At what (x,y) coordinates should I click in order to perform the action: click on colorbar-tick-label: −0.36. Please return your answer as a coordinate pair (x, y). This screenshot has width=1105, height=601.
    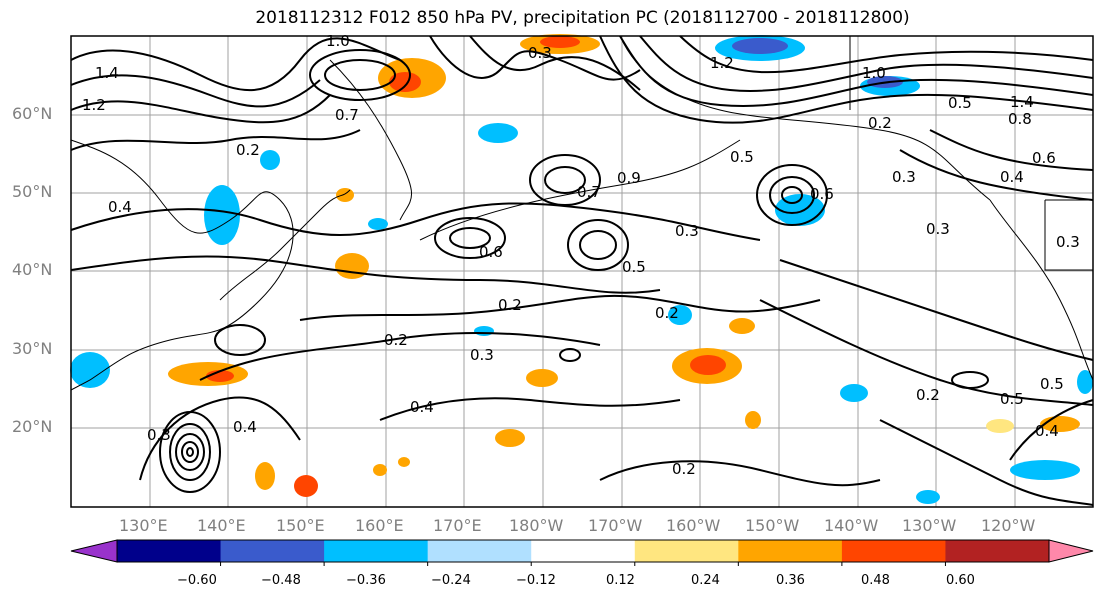
    Looking at the image, I should click on (366, 580).